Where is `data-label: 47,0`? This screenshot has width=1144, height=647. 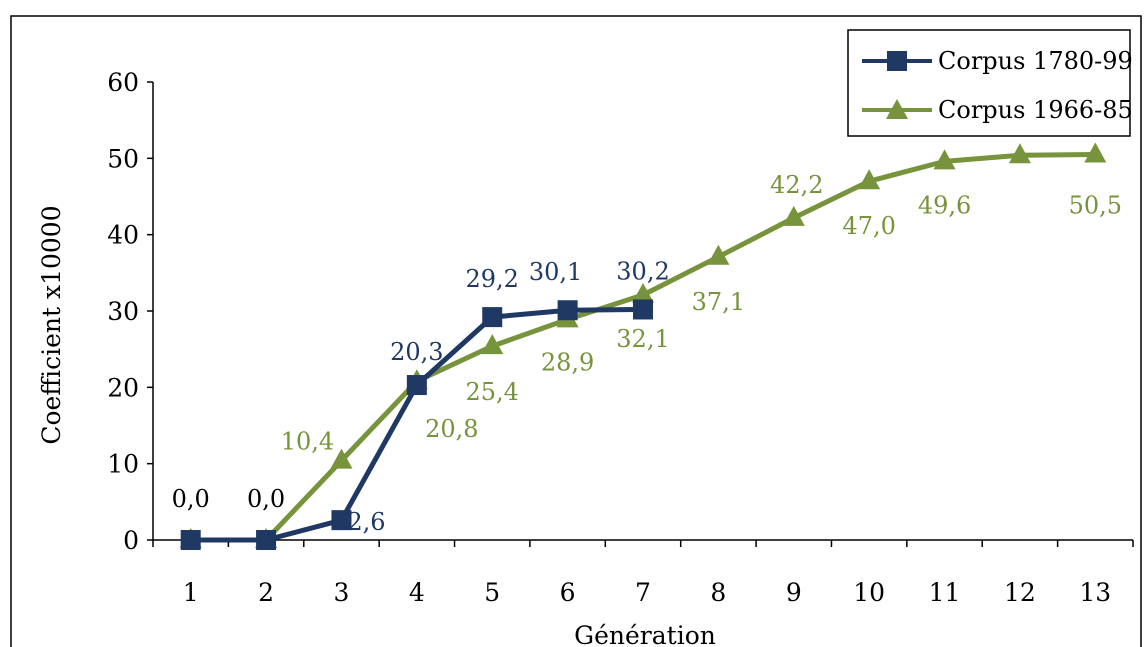 data-label: 47,0 is located at coordinates (868, 226).